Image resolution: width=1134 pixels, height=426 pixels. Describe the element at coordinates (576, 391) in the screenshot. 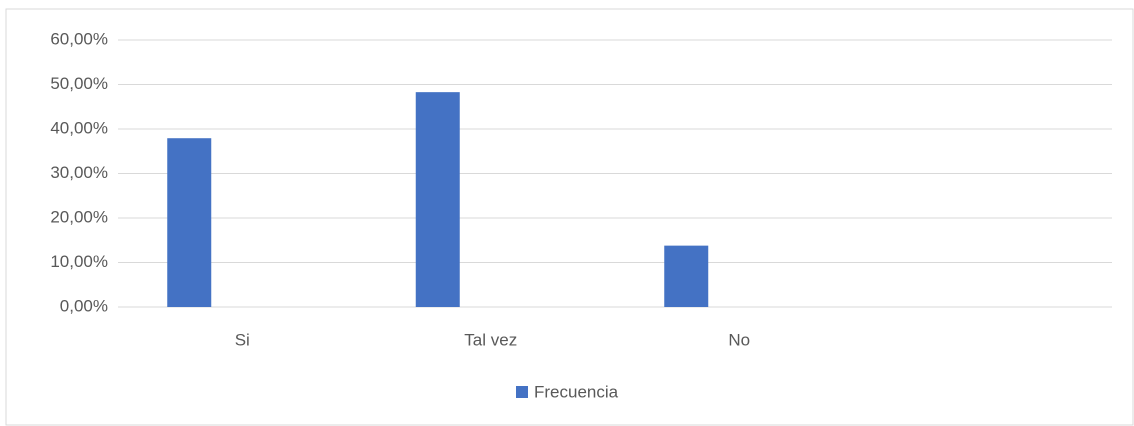

I see `legend-label: Frecuencia` at that location.